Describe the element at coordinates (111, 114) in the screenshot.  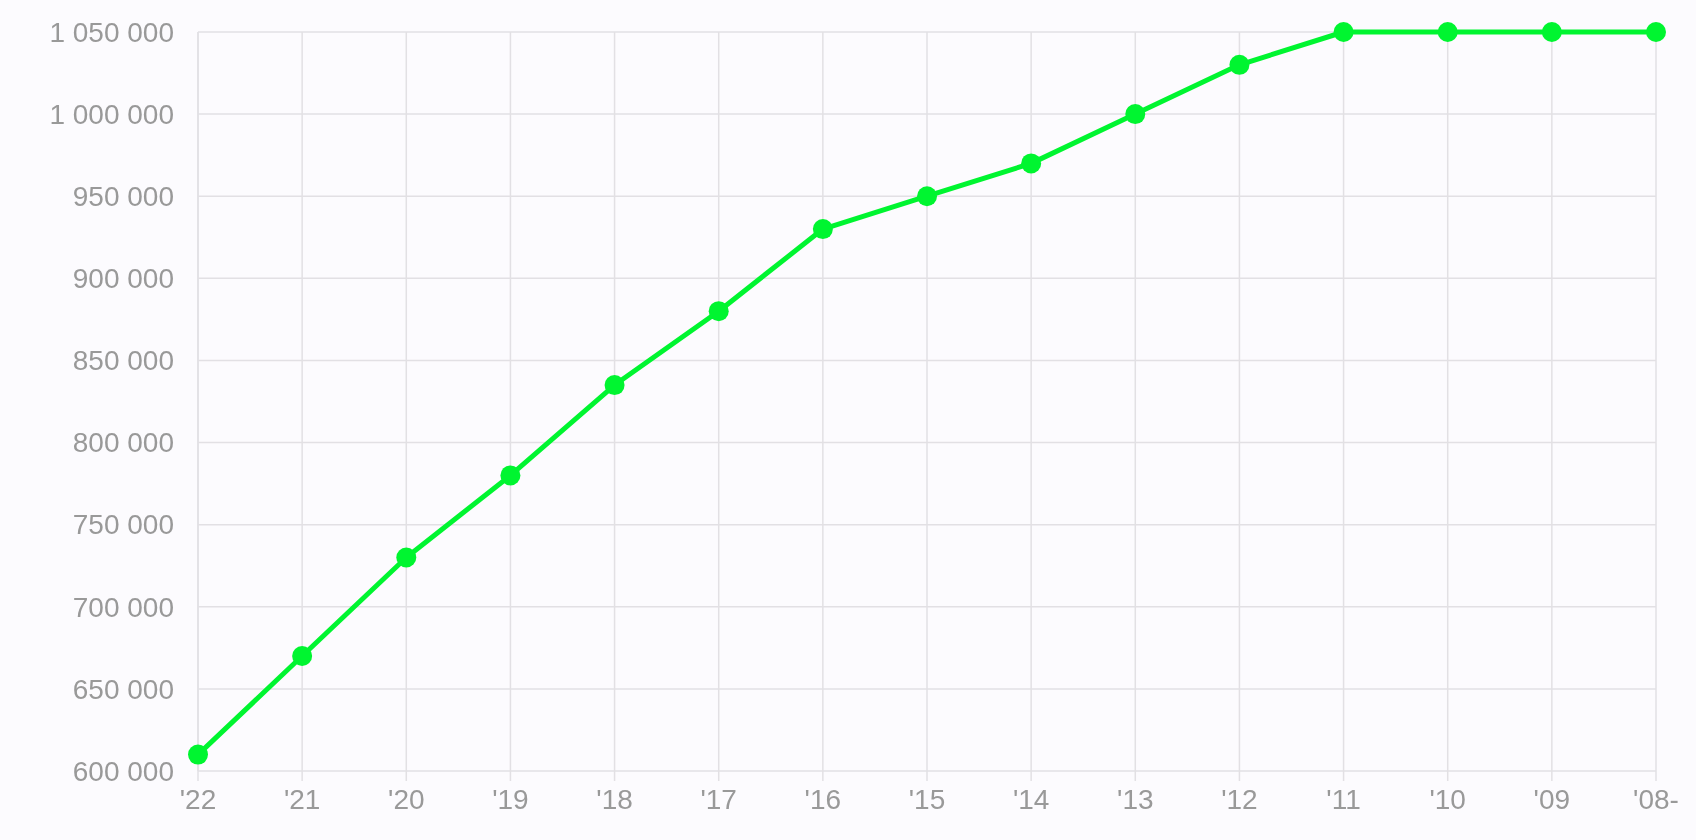
I see `y-tick-label: 1 000 000` at that location.